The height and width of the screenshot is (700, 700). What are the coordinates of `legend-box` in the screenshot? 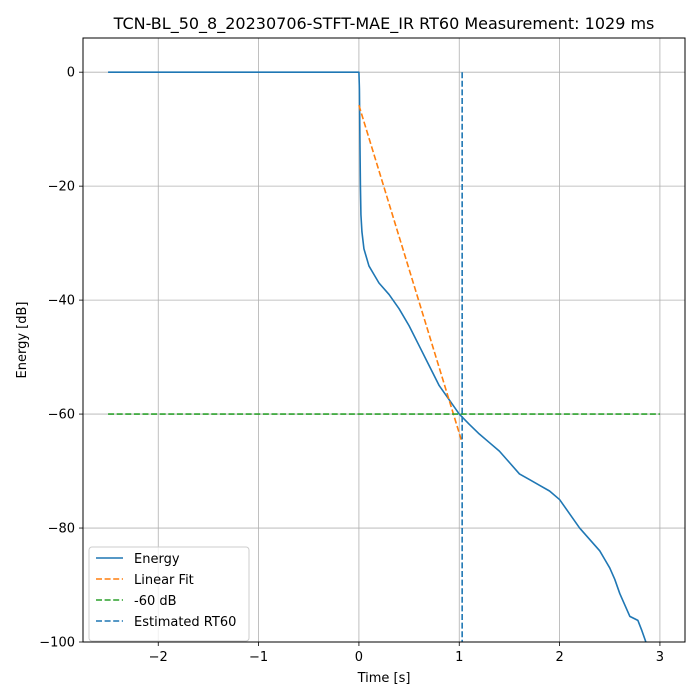 It's located at (169, 594).